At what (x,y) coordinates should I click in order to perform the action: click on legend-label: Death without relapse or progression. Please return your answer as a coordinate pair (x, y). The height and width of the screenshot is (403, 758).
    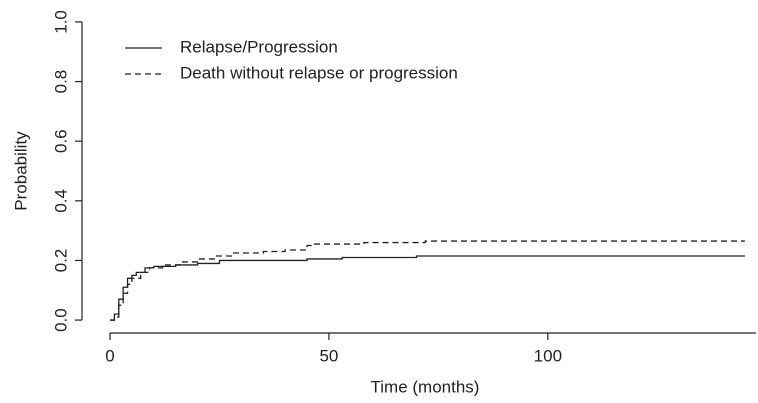
    Looking at the image, I should click on (319, 72).